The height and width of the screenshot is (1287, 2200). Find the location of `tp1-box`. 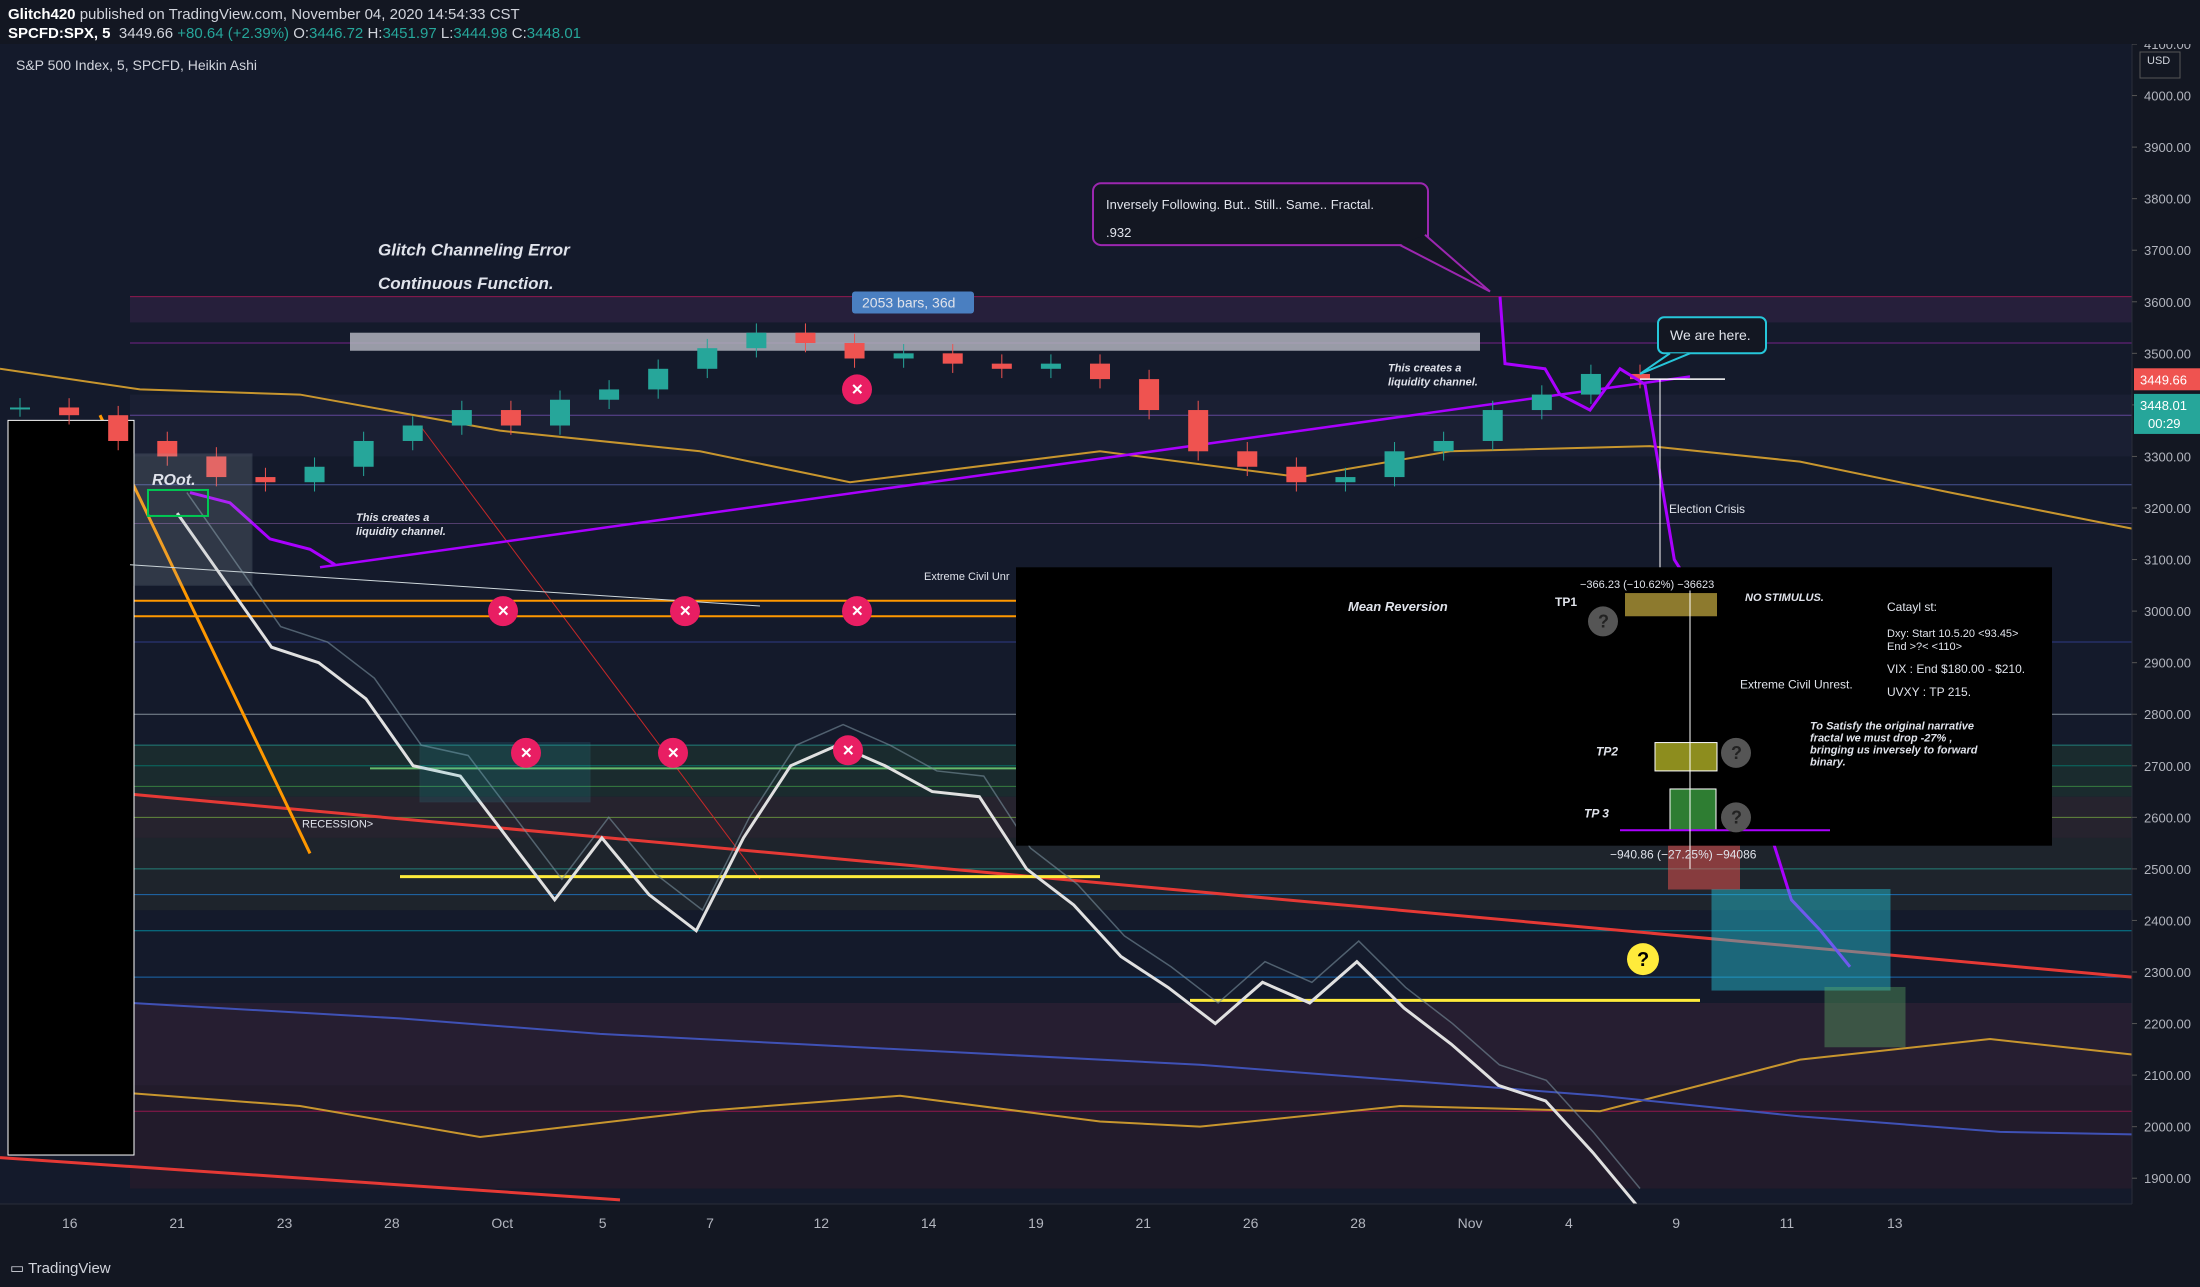

tp1-box is located at coordinates (1671, 605).